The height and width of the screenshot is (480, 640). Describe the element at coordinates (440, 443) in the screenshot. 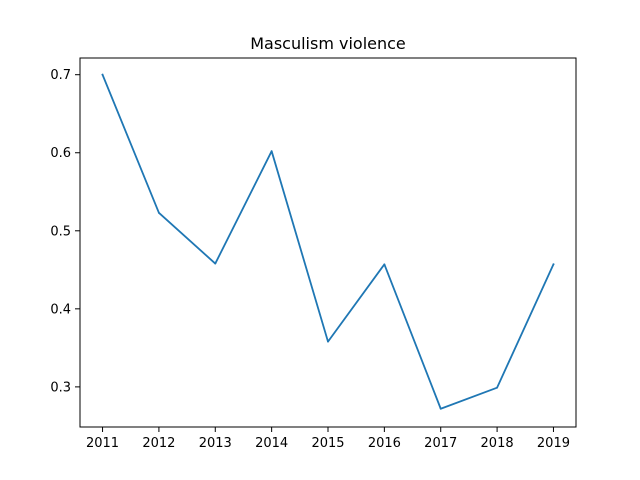

I see `x-tick-label: 2017` at that location.